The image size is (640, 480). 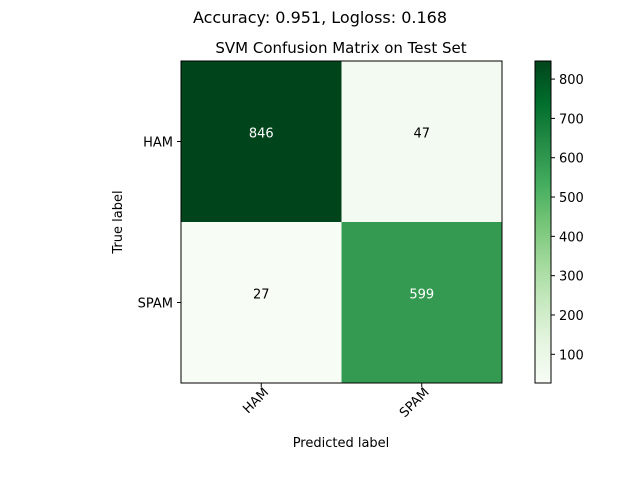 I want to click on colorbar-tick-label: 200, so click(x=571, y=316).